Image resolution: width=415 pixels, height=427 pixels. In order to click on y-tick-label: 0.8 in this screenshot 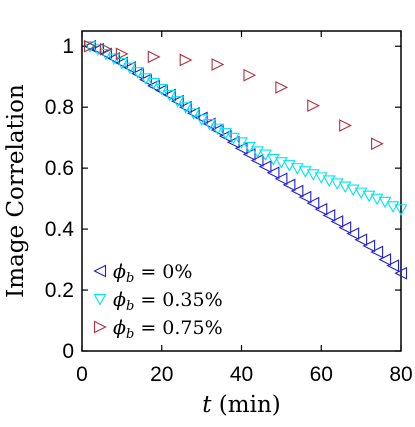, I will do `click(59, 107)`.